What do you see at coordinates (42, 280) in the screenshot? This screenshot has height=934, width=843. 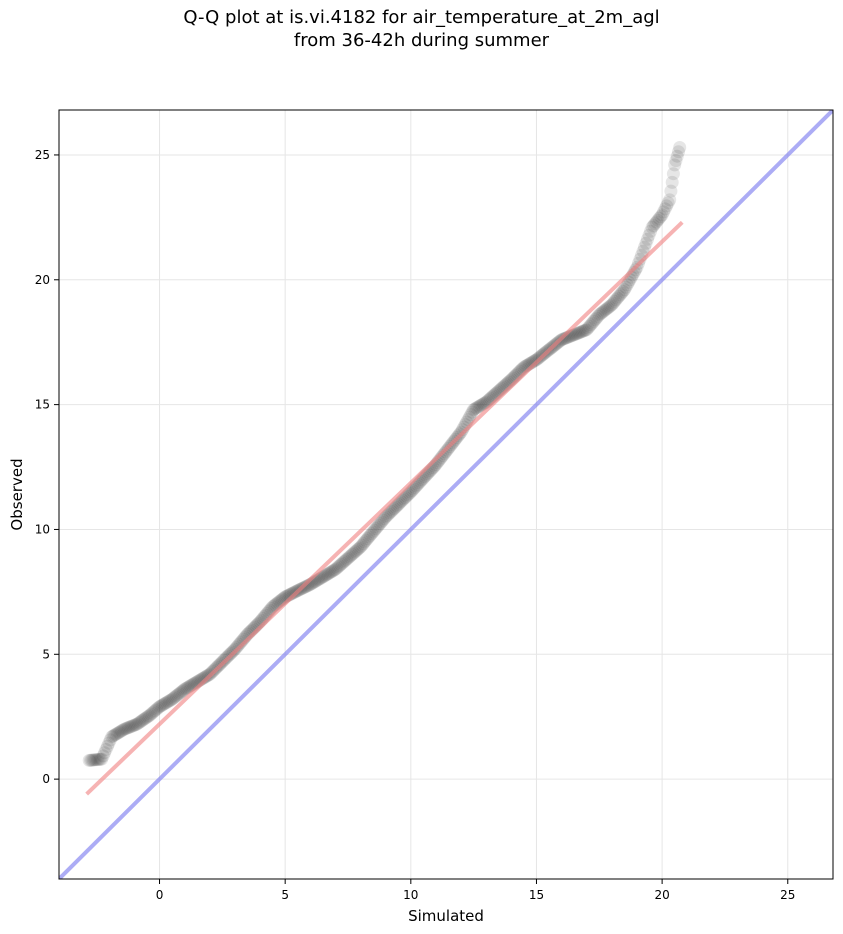 I see `y-tick-label: 20` at bounding box center [42, 280].